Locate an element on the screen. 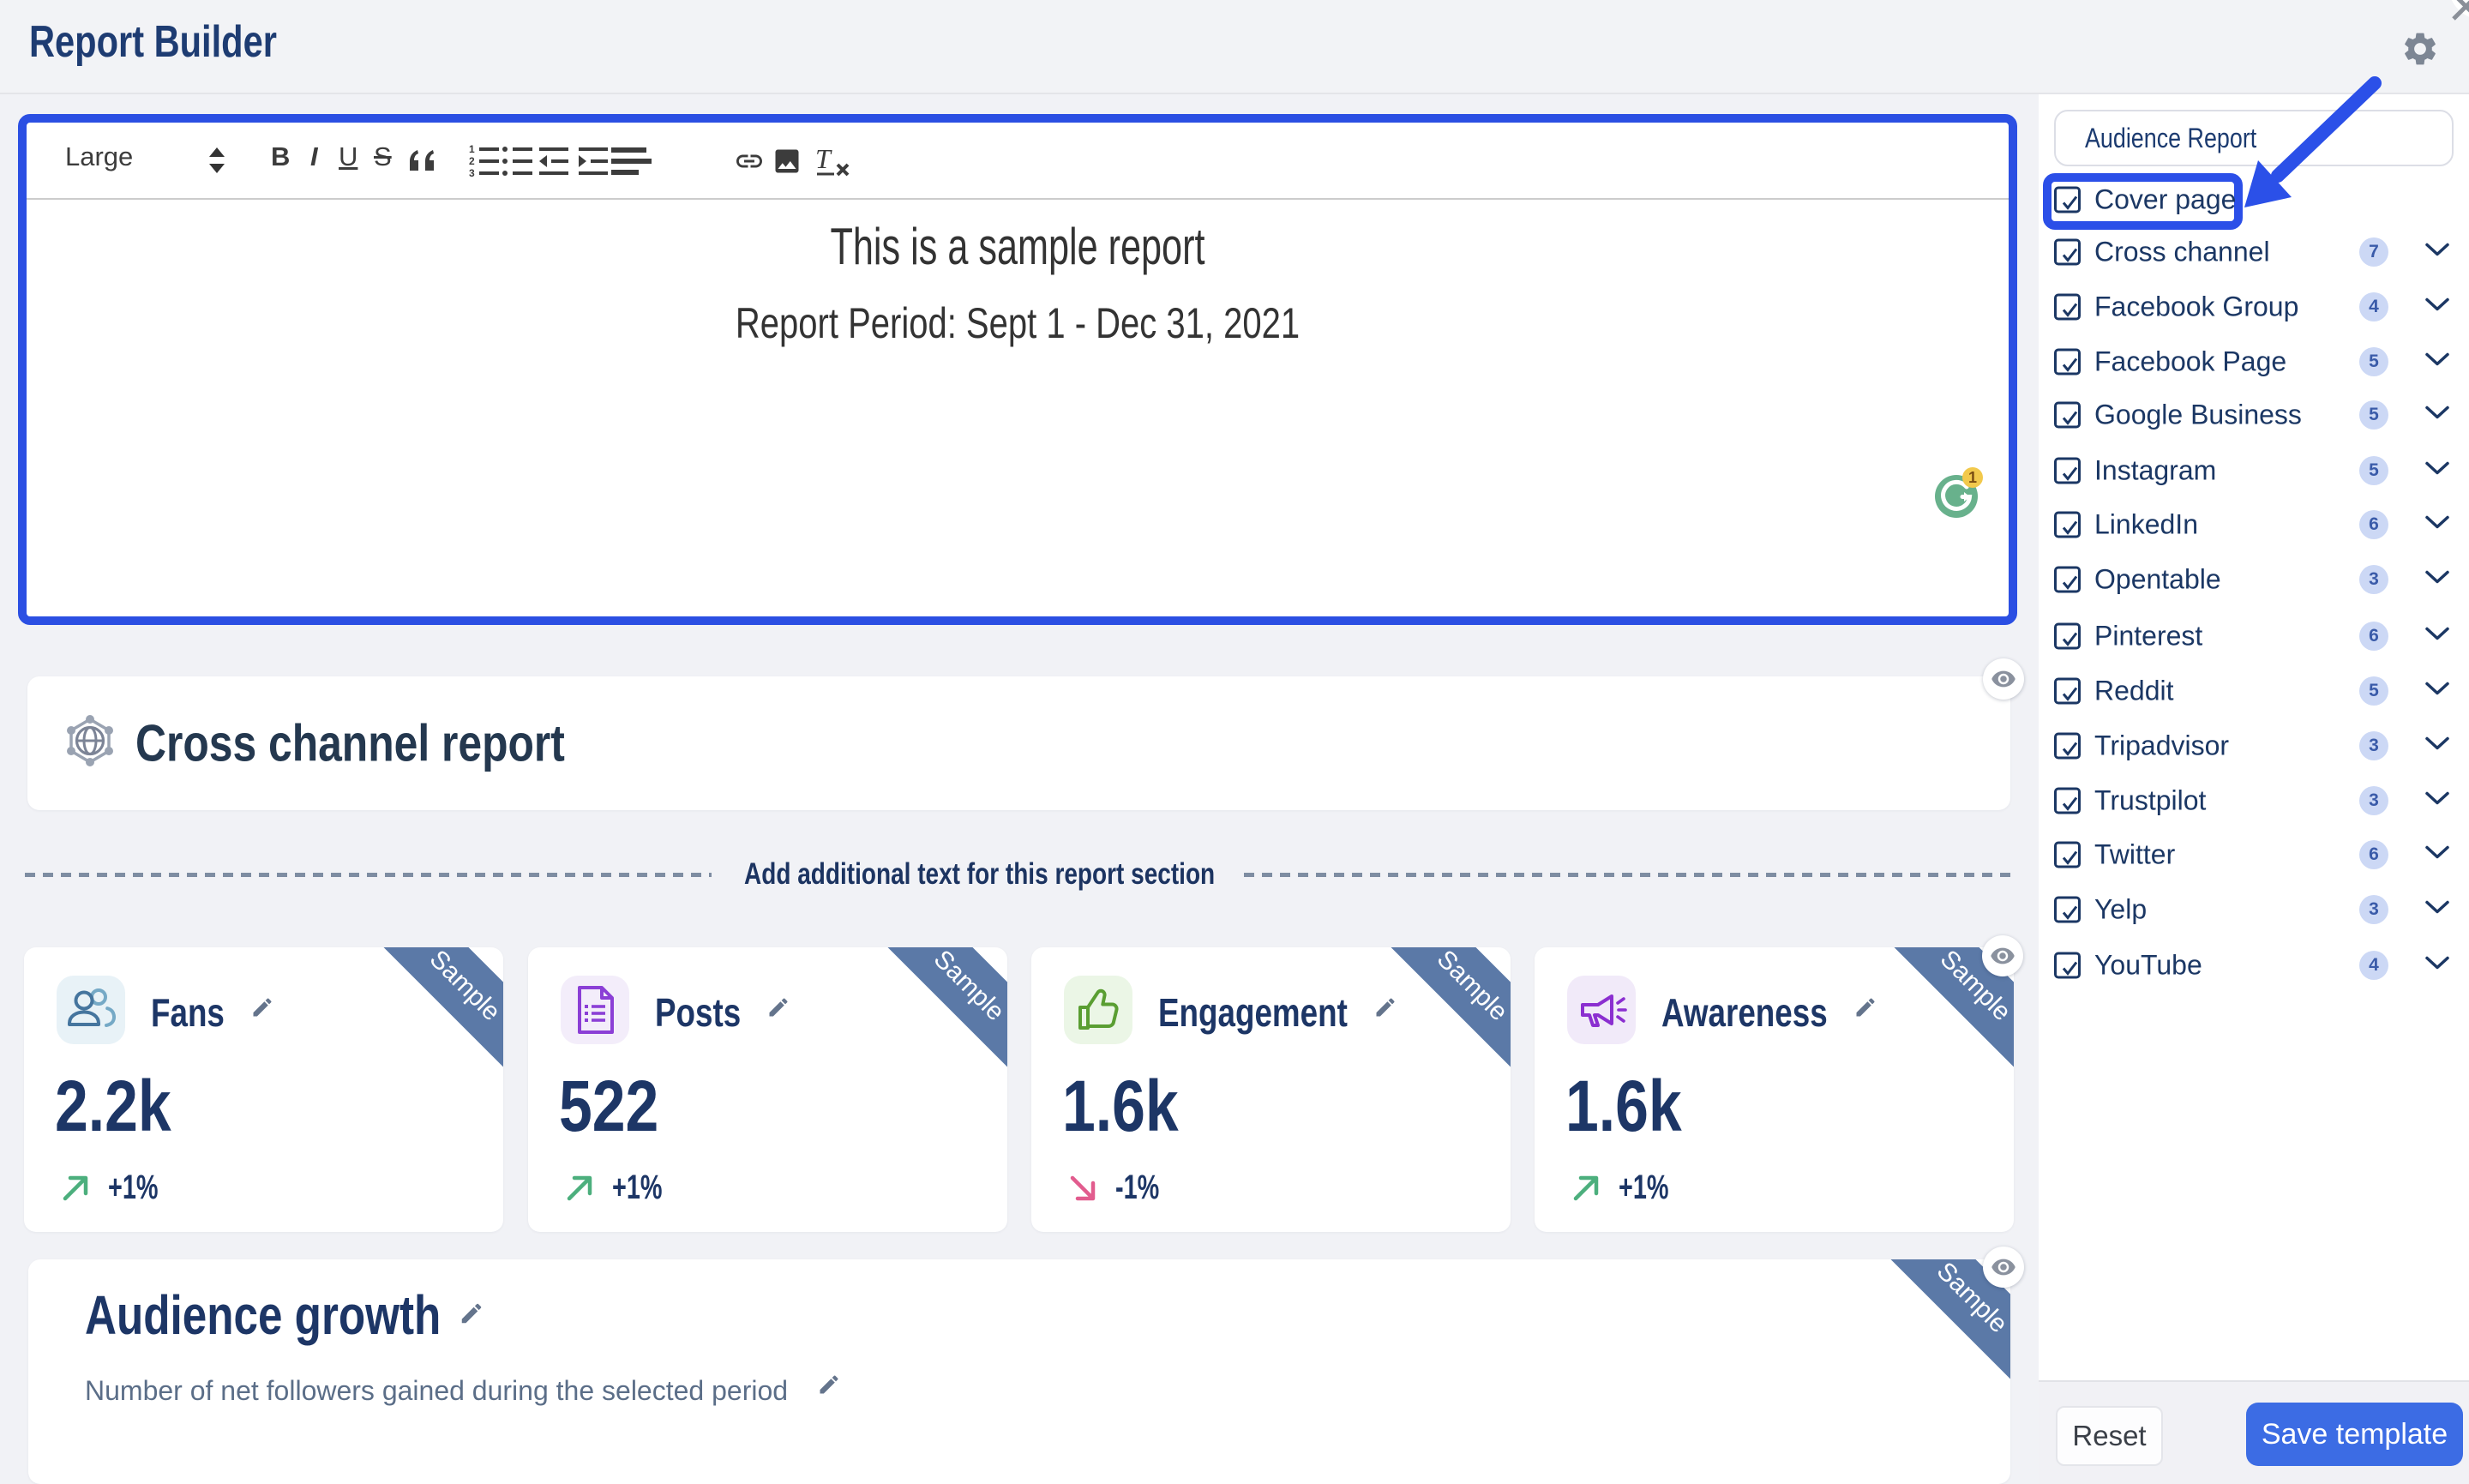 This screenshot has width=2469, height=1484. svg-text: 3 is located at coordinates (472, 173).